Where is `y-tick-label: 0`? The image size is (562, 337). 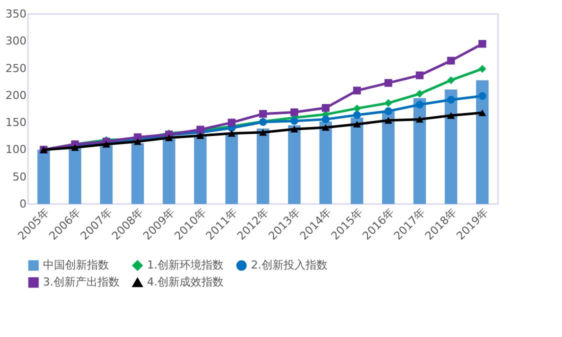
y-tick-label: 0 is located at coordinates (23, 204).